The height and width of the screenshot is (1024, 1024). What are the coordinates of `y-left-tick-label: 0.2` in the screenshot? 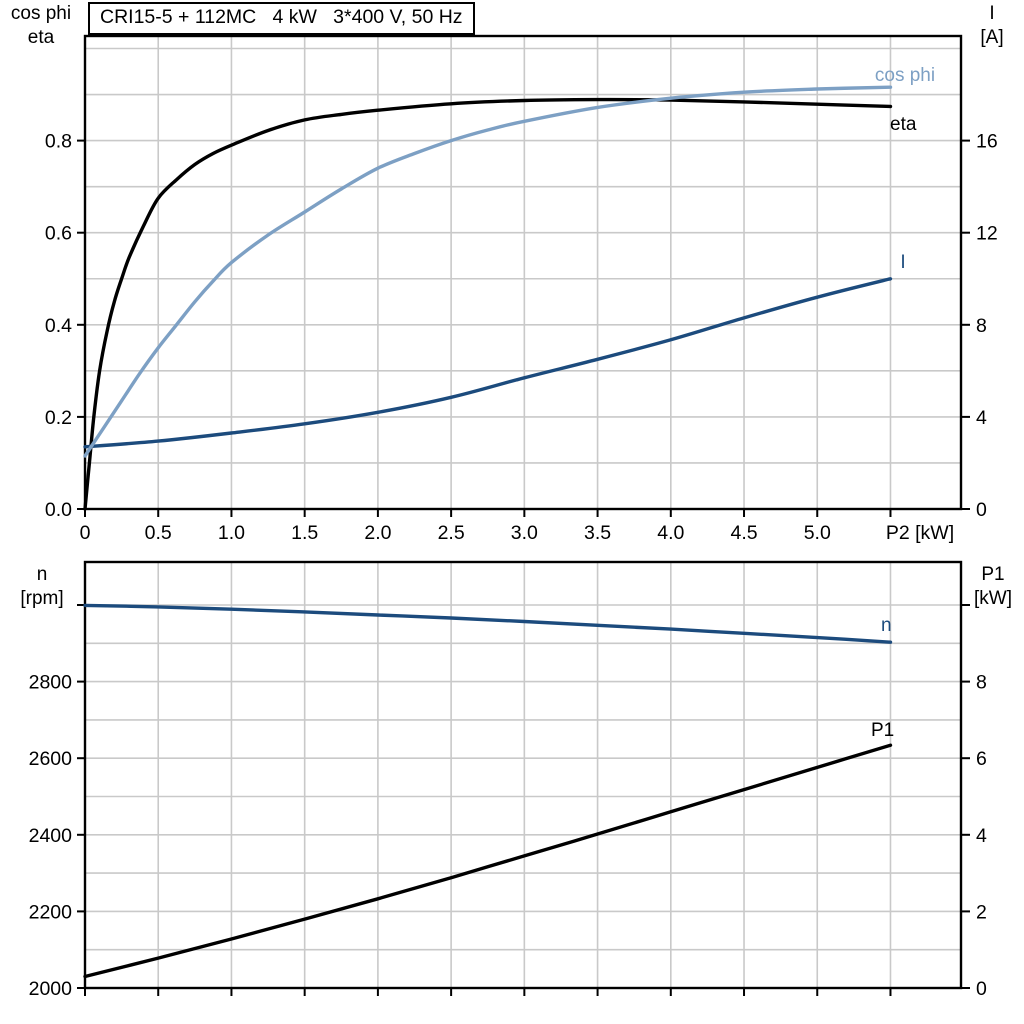 It's located at (58, 418).